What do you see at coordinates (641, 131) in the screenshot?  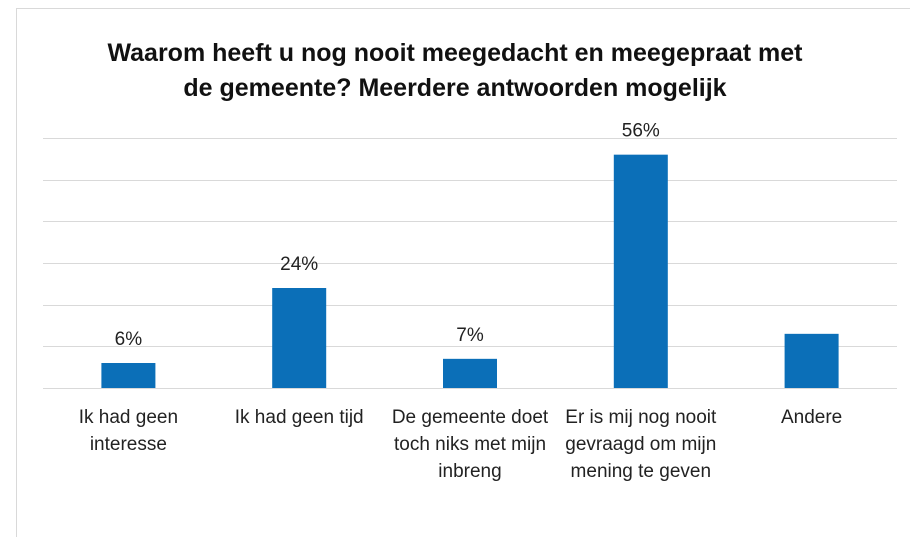 I see `data-label: 56%` at bounding box center [641, 131].